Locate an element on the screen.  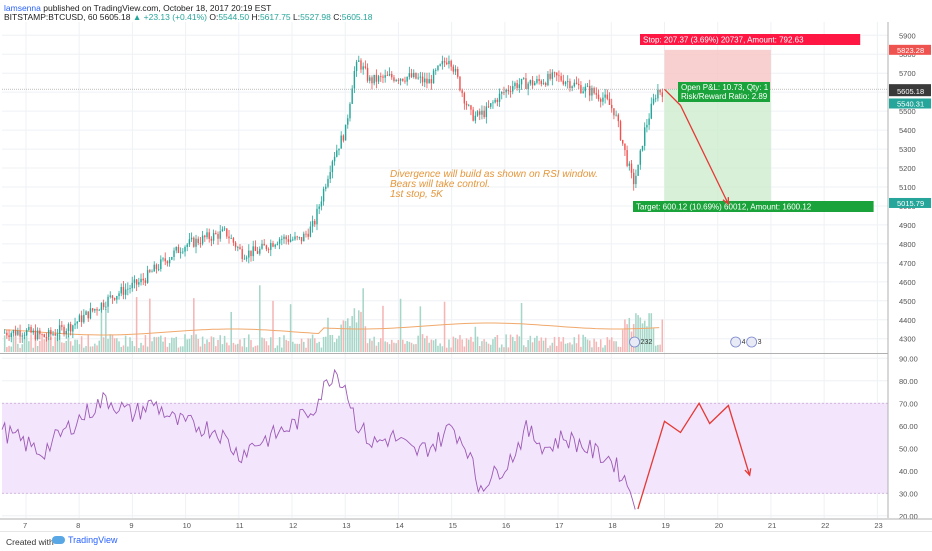
rsi-tick-label: 40.00 is located at coordinates (908, 471).